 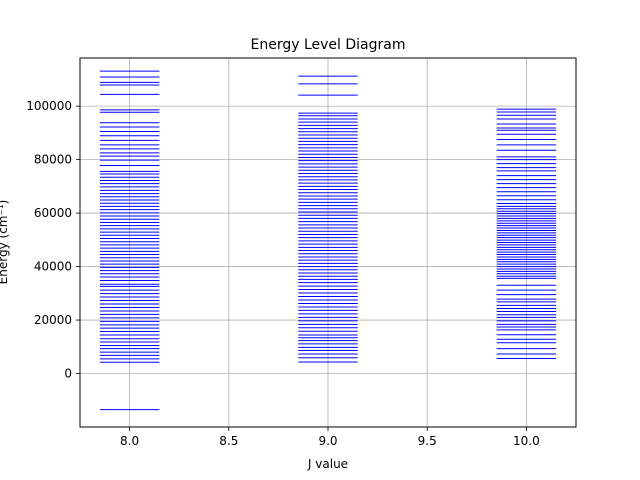 What do you see at coordinates (49, 106) in the screenshot?
I see `y-tick-label: 100000` at bounding box center [49, 106].